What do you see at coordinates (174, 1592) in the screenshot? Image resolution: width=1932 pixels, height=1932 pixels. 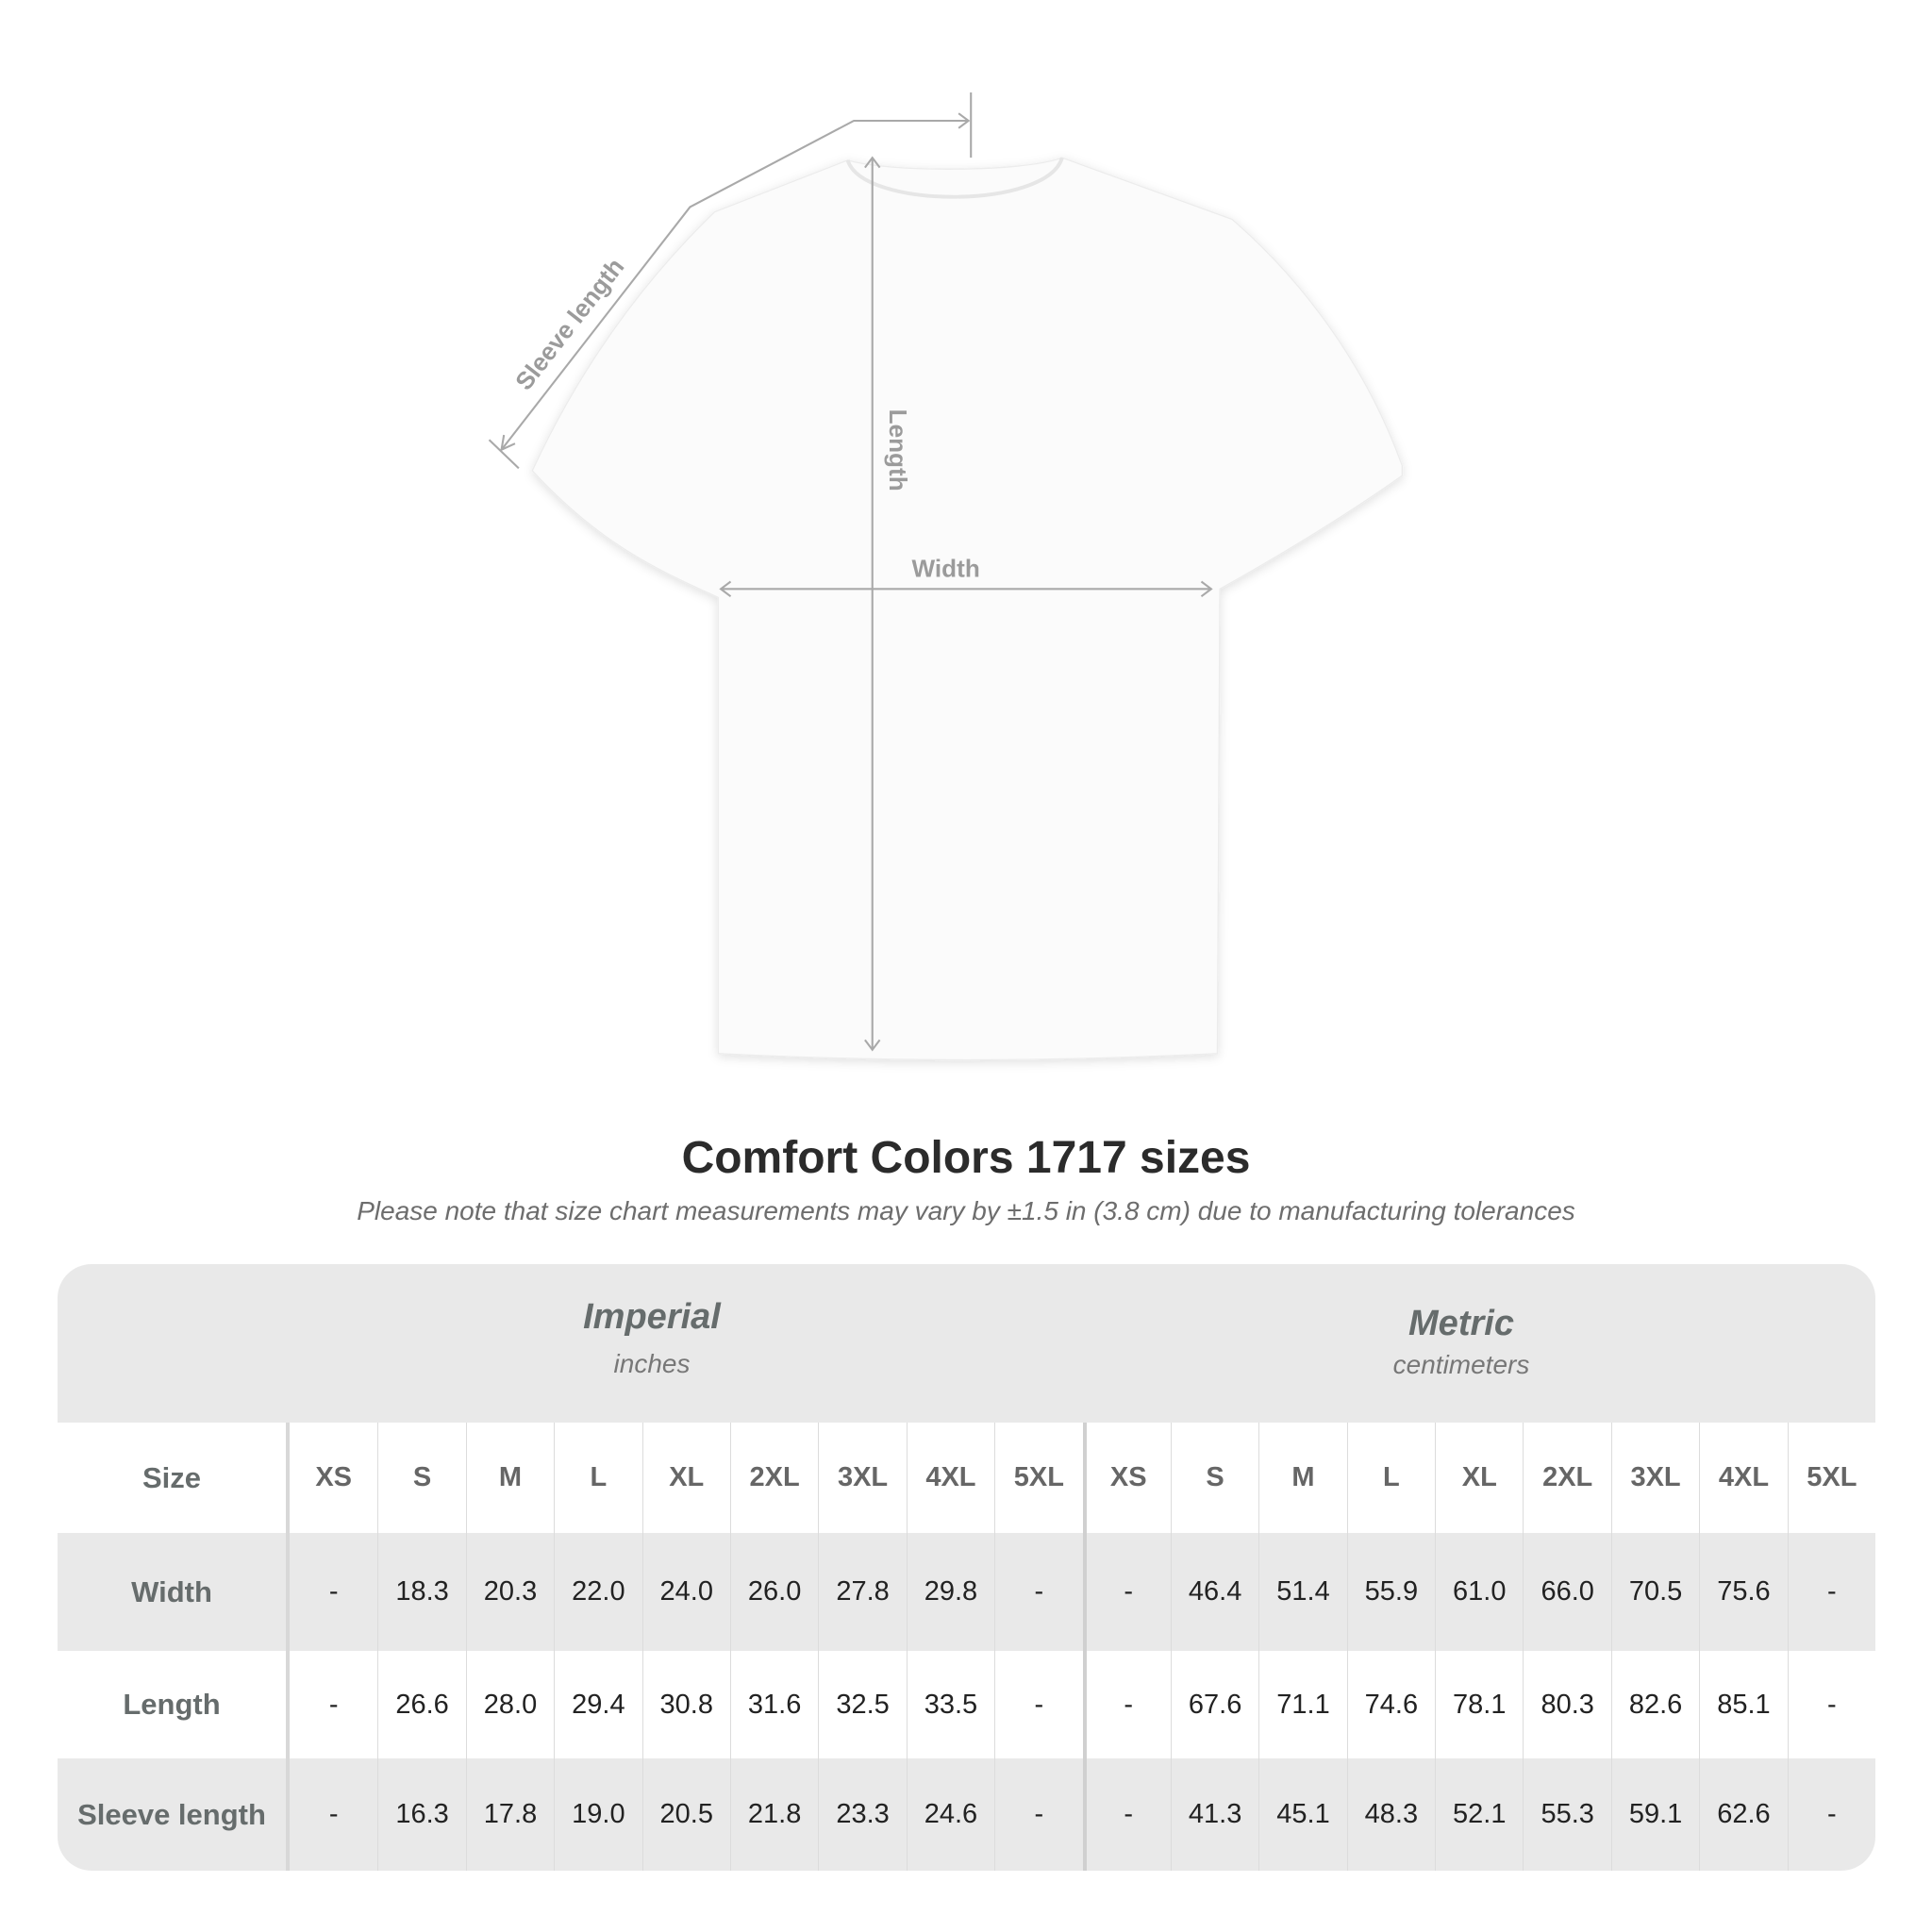 I see `row-label: Width` at bounding box center [174, 1592].